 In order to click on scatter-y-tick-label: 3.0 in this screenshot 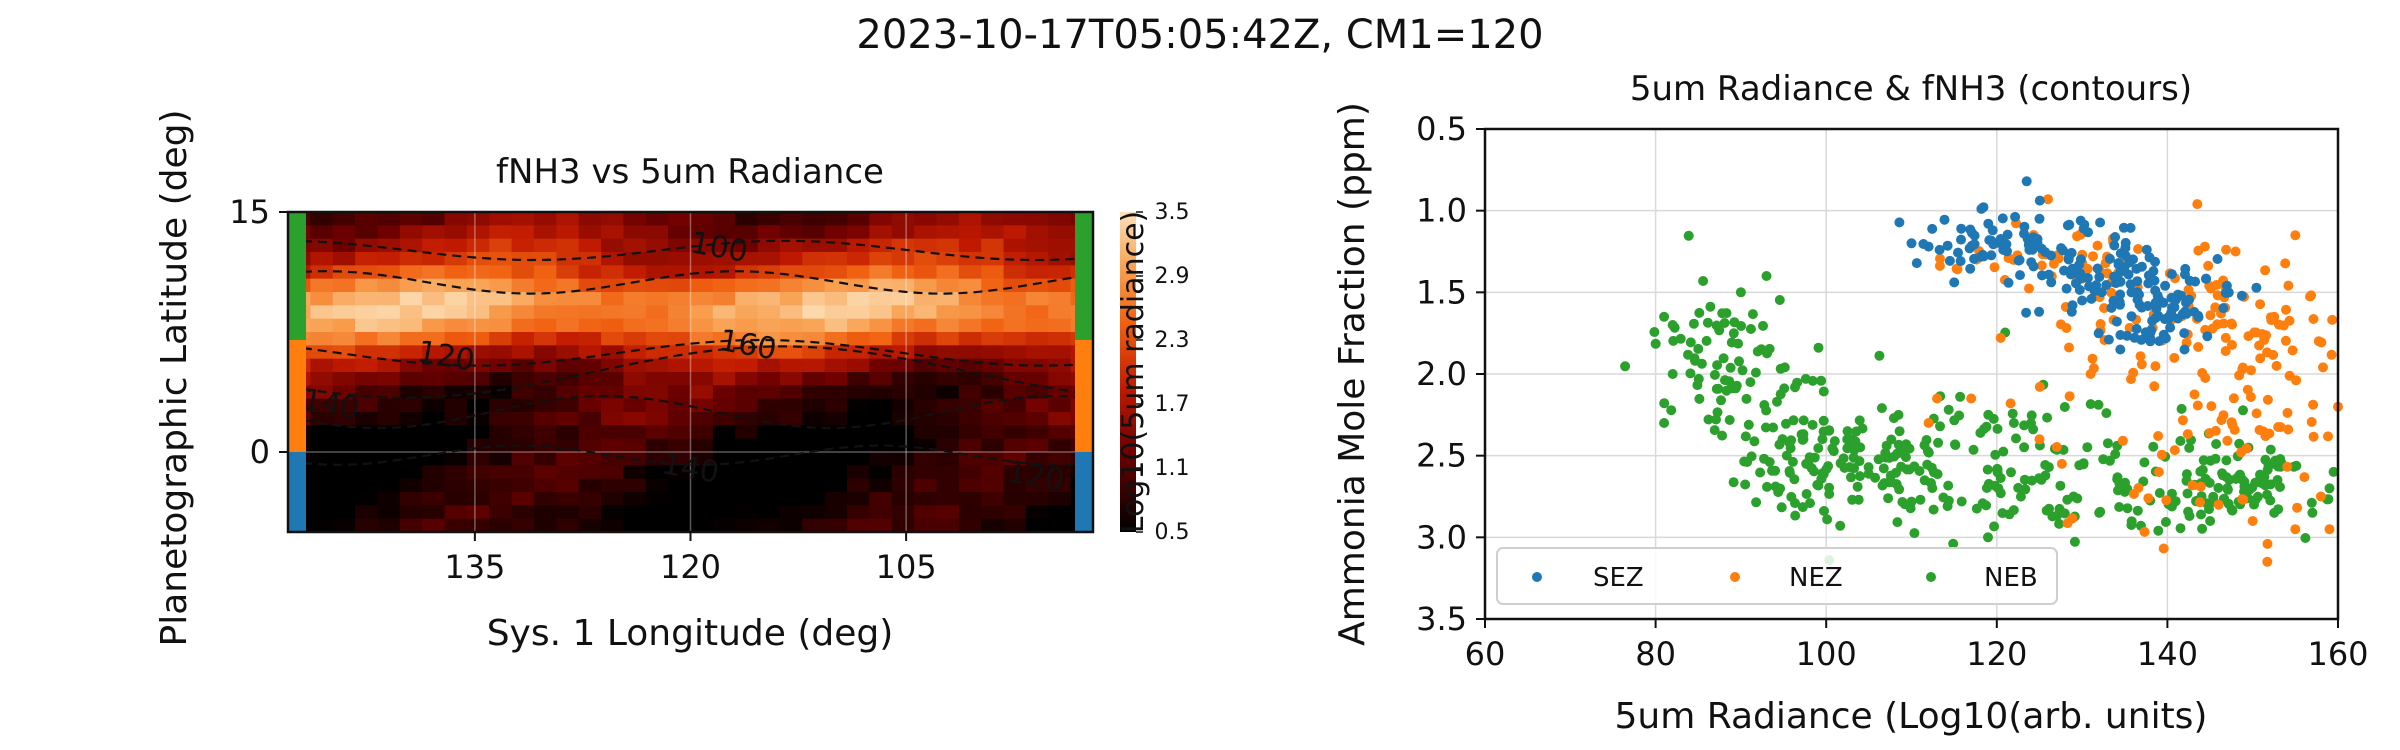, I will do `click(1441, 537)`.